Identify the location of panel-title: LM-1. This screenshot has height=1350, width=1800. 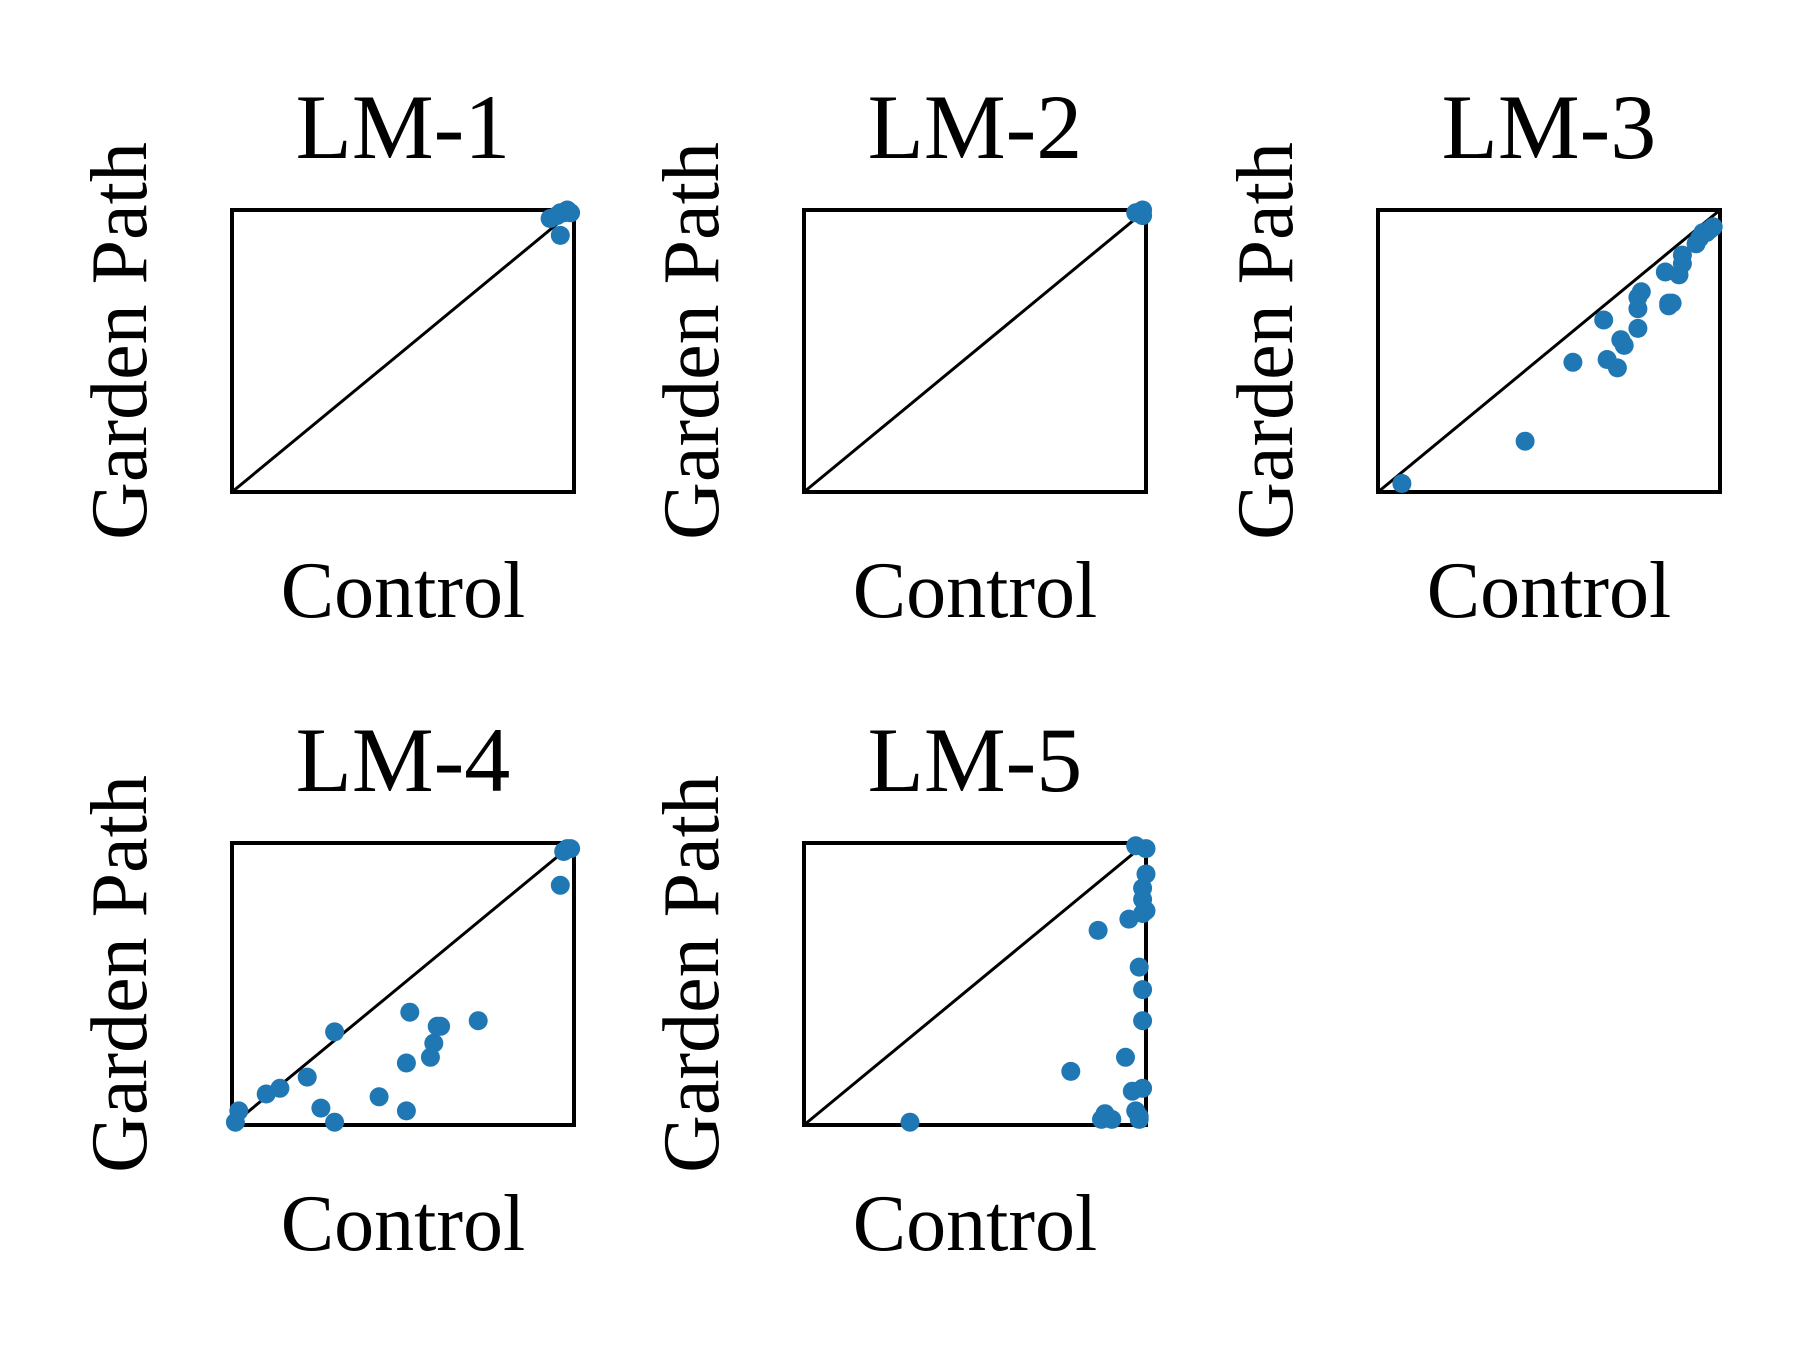
(403, 127).